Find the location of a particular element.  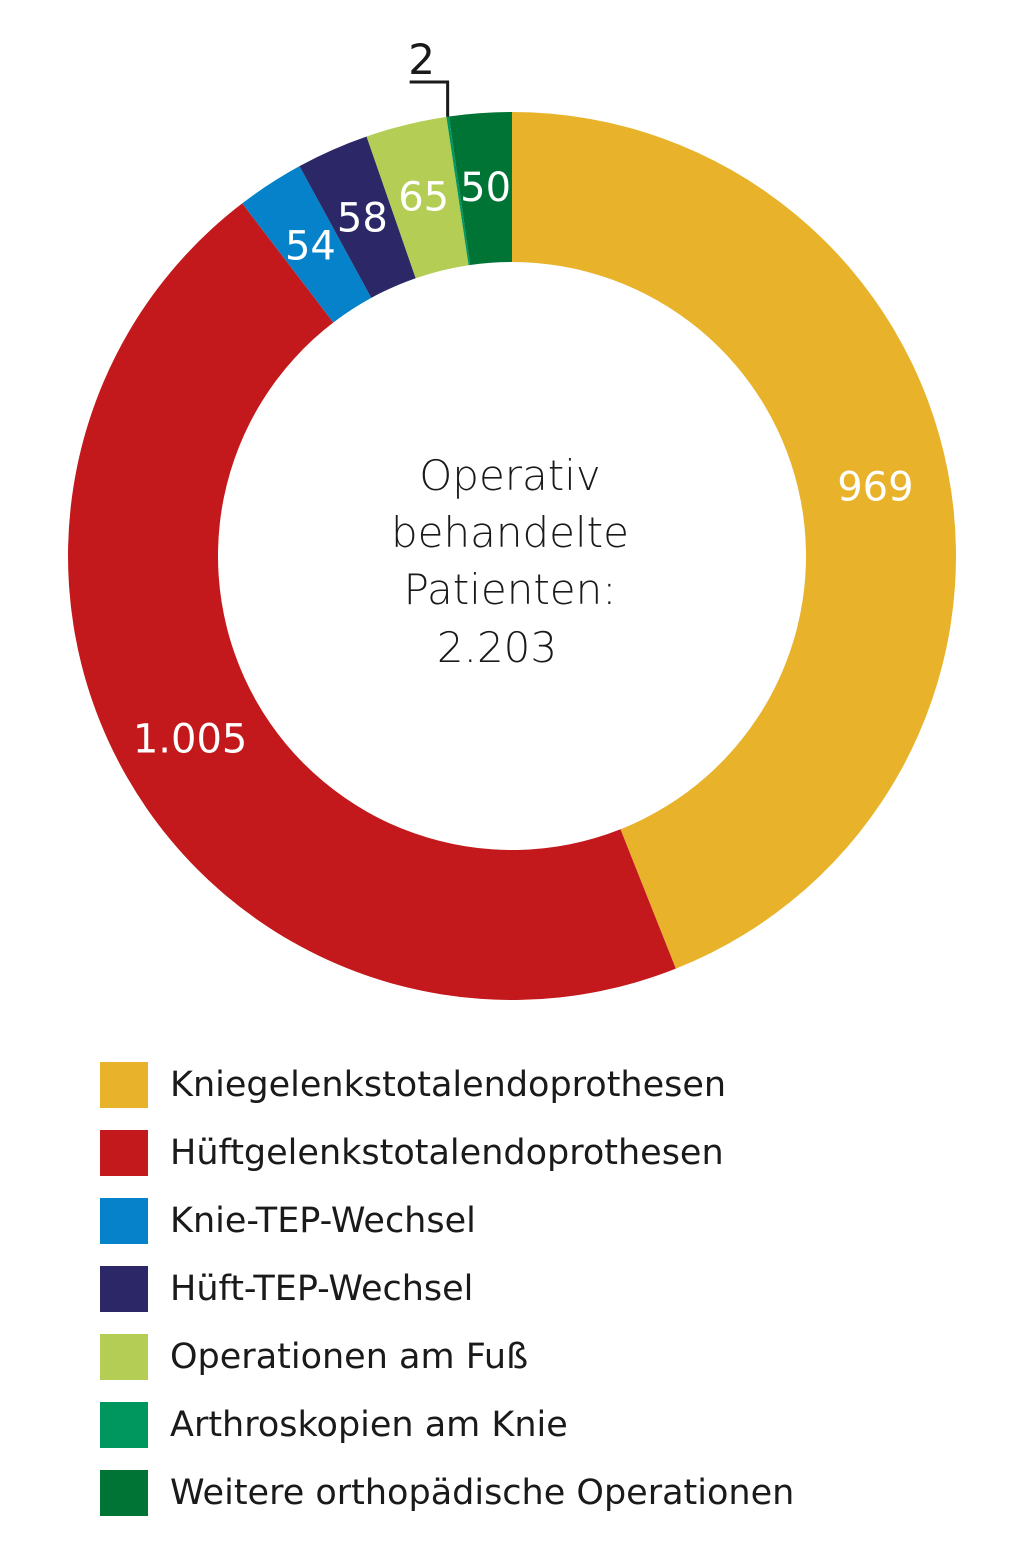

slice-label-arthroskopien-am-knie: 2 is located at coordinates (421, 59).